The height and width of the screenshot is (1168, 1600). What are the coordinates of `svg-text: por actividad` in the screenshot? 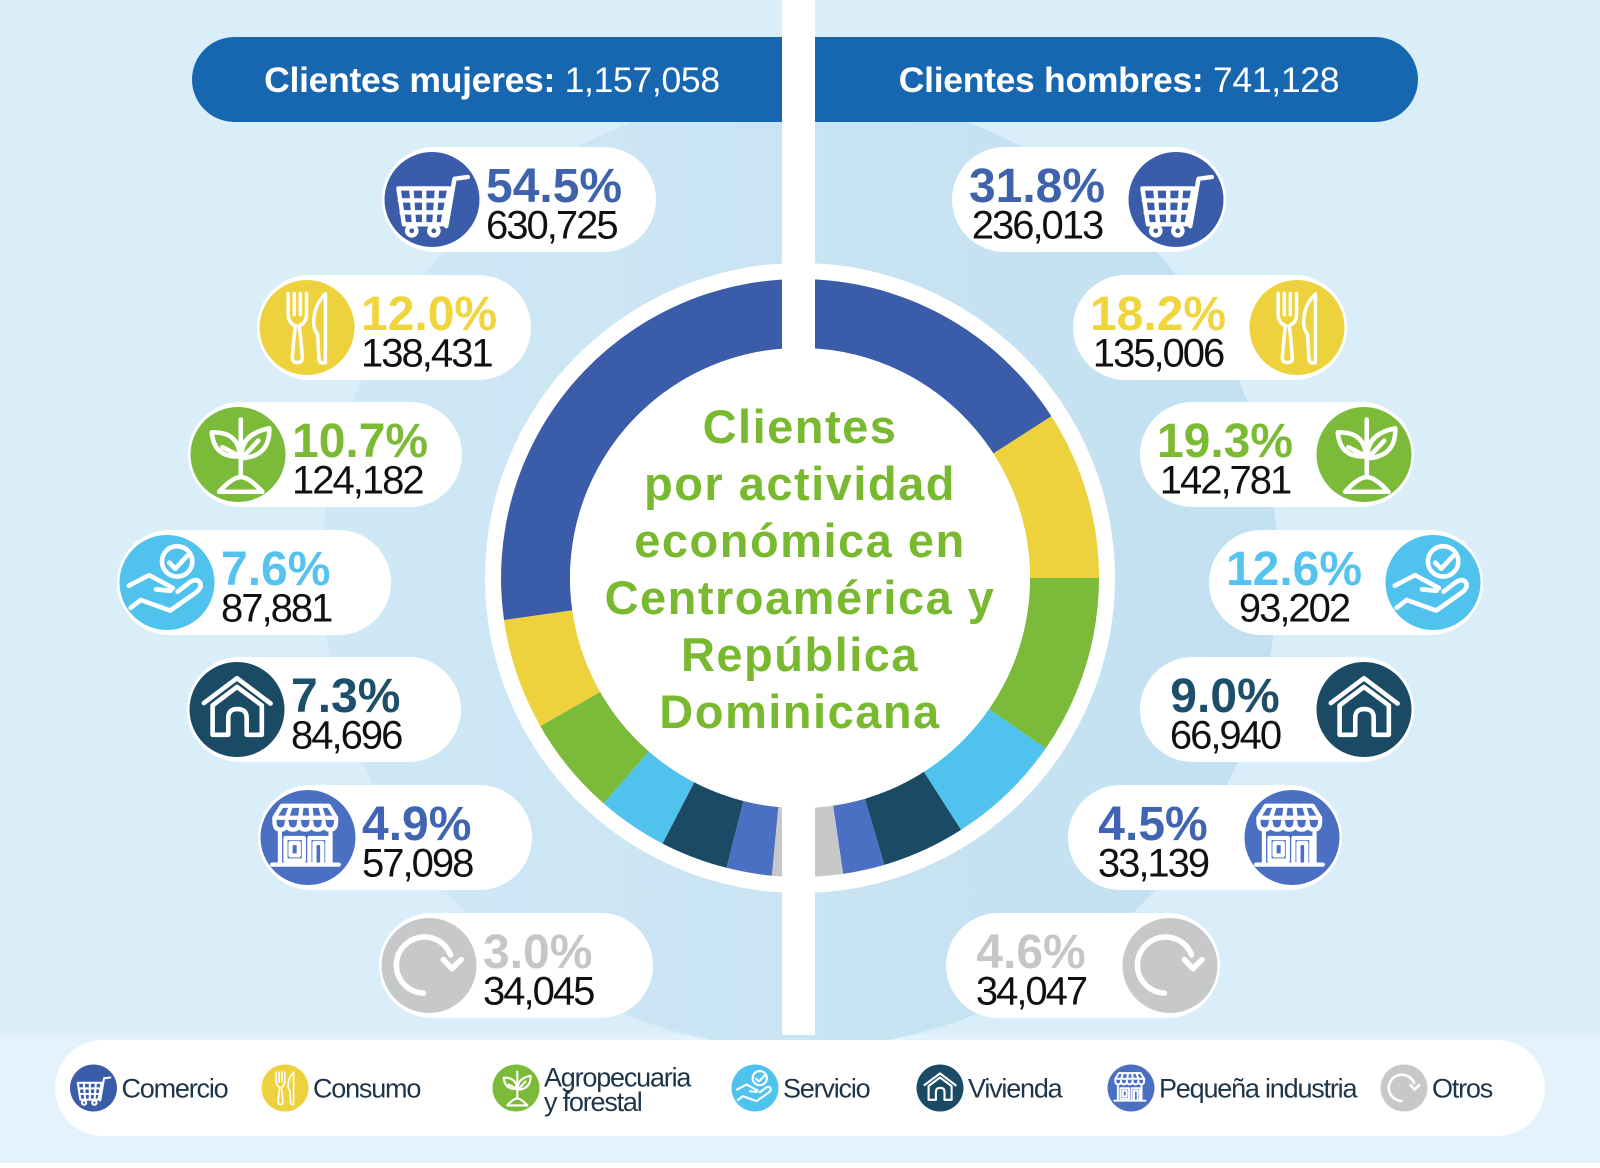 It's located at (800, 483).